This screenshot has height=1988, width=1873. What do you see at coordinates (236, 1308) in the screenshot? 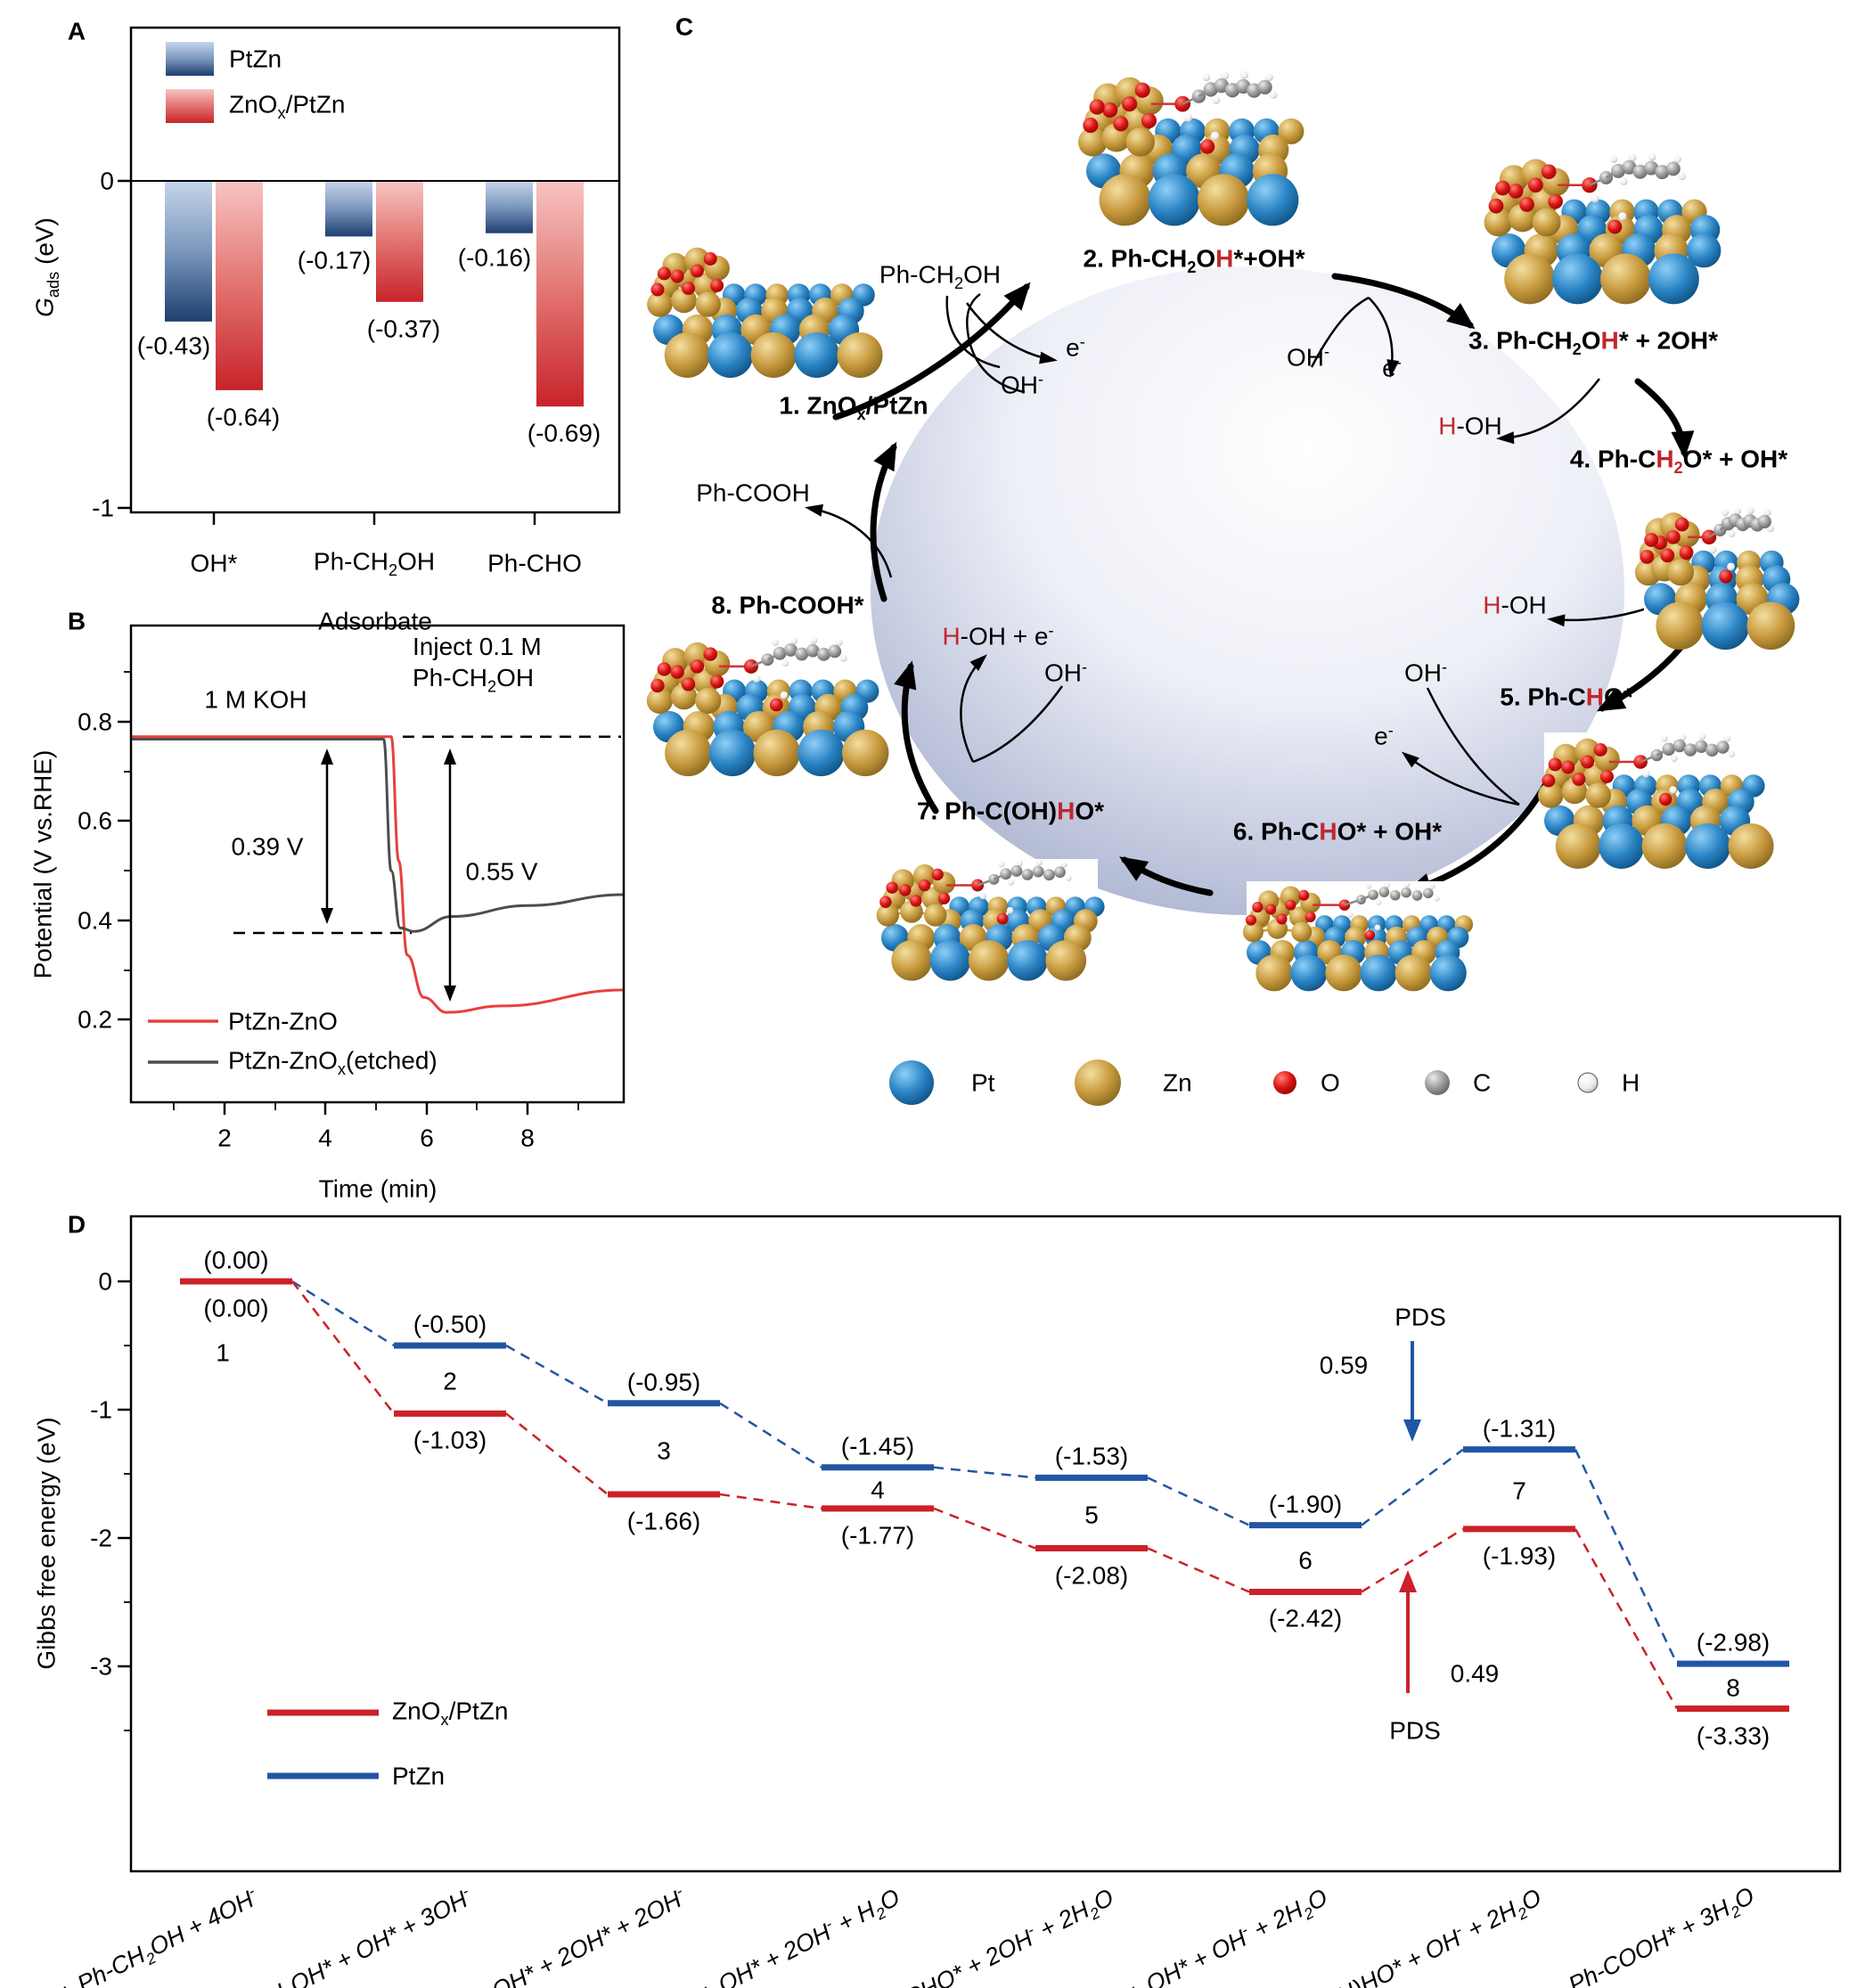
I see `d-value-znox-ptzn: (0.00)` at bounding box center [236, 1308].